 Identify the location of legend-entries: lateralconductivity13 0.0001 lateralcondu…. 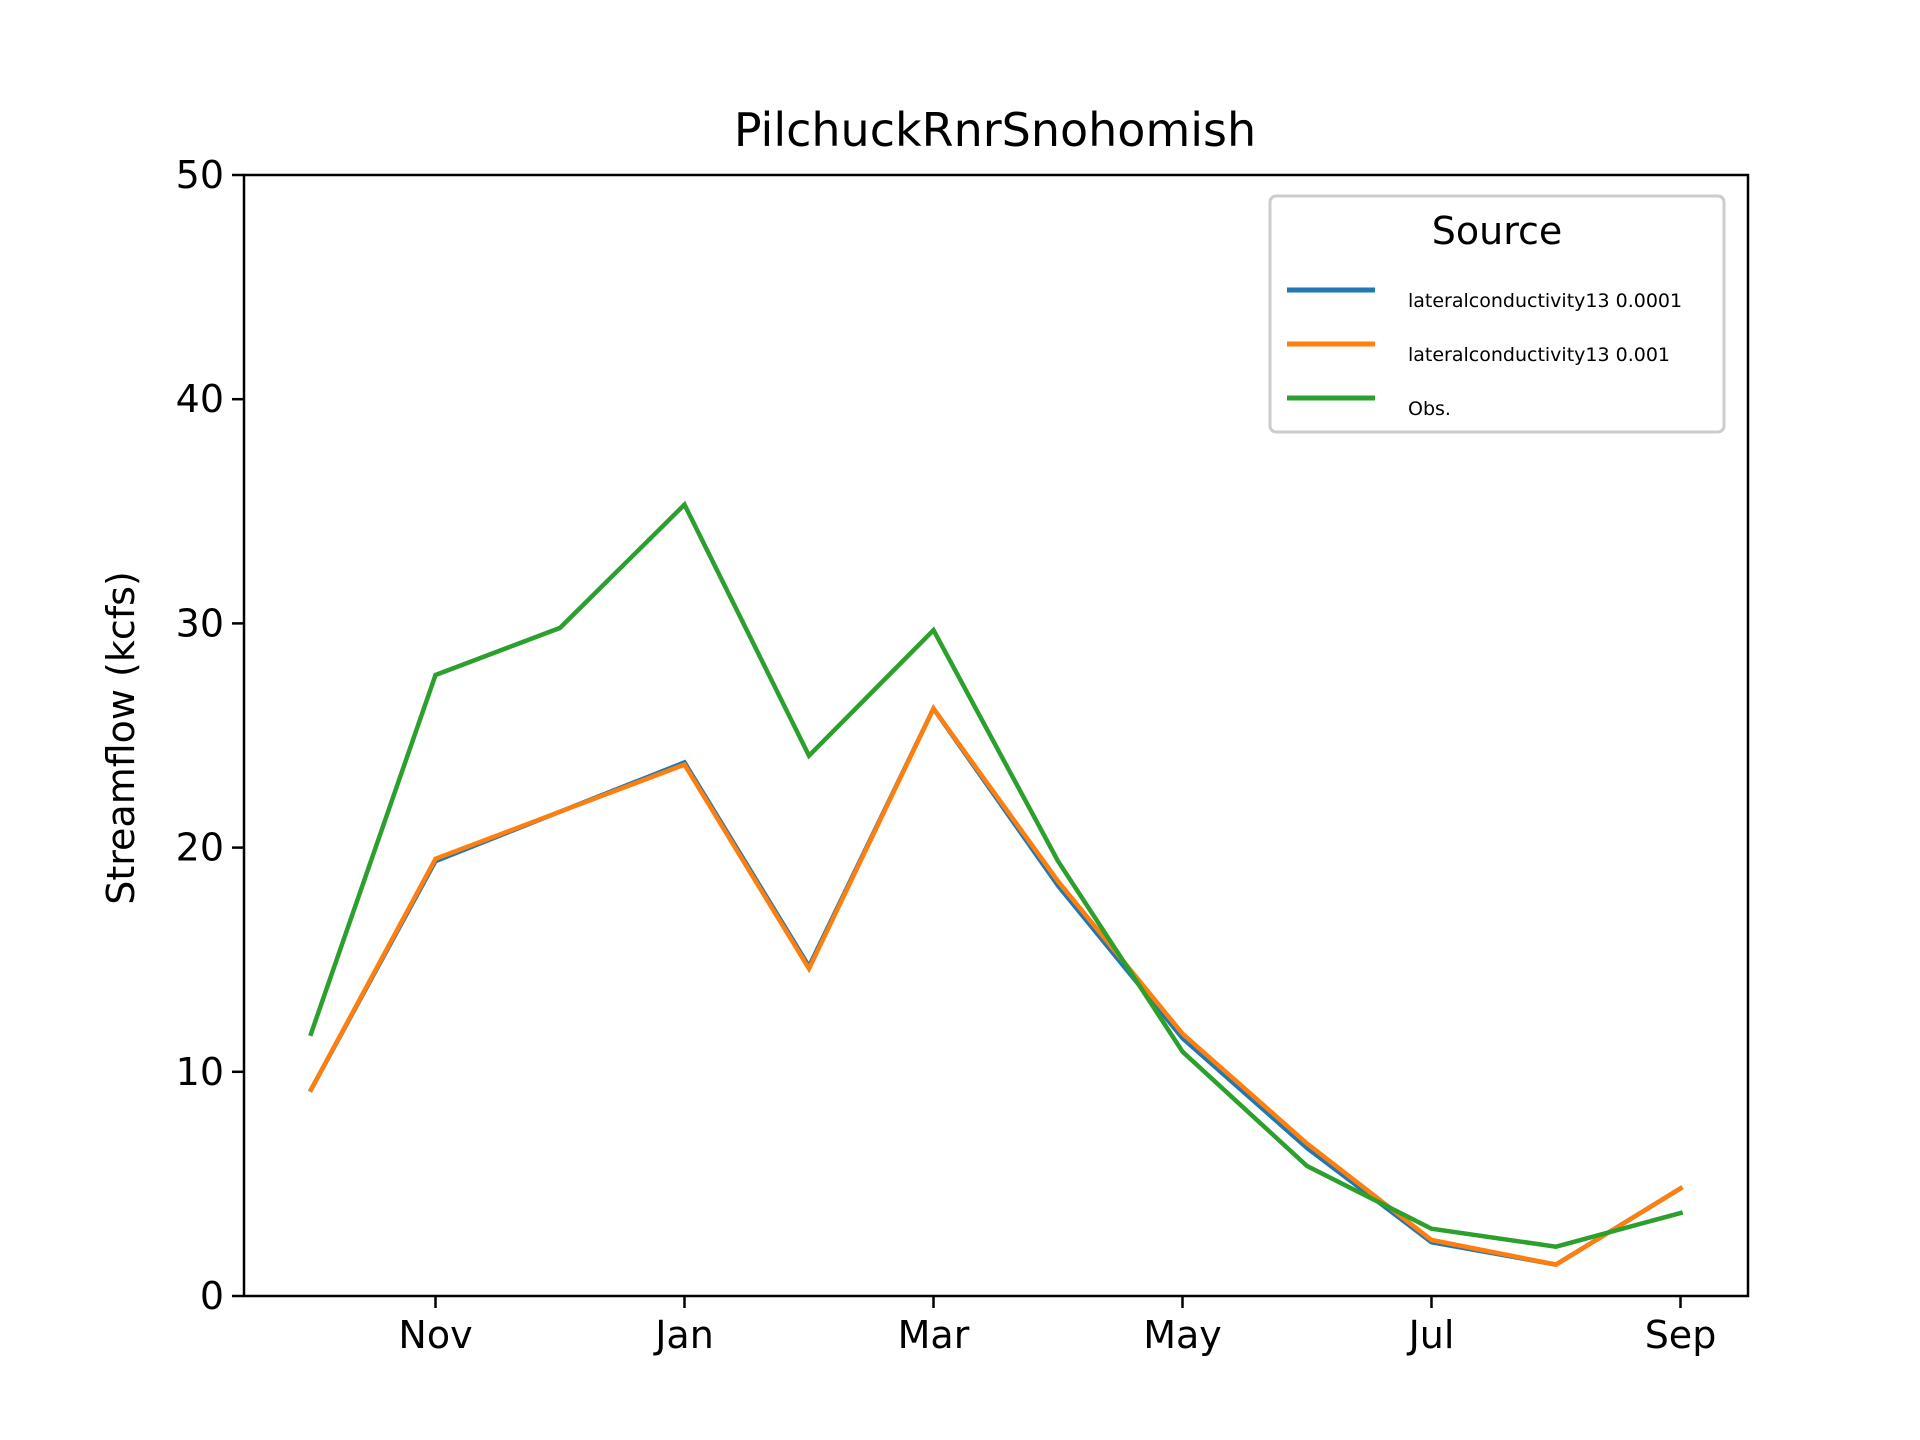
(1484, 353).